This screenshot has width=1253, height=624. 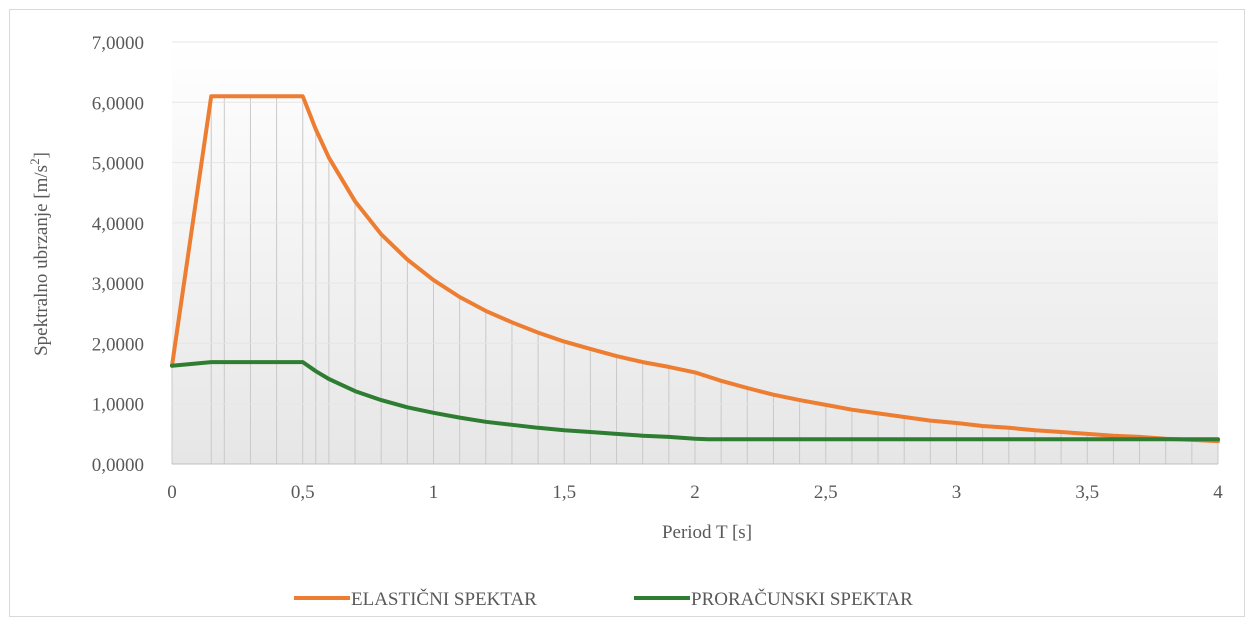 What do you see at coordinates (118, 103) in the screenshot?
I see `y-tick-label: 6,0000` at bounding box center [118, 103].